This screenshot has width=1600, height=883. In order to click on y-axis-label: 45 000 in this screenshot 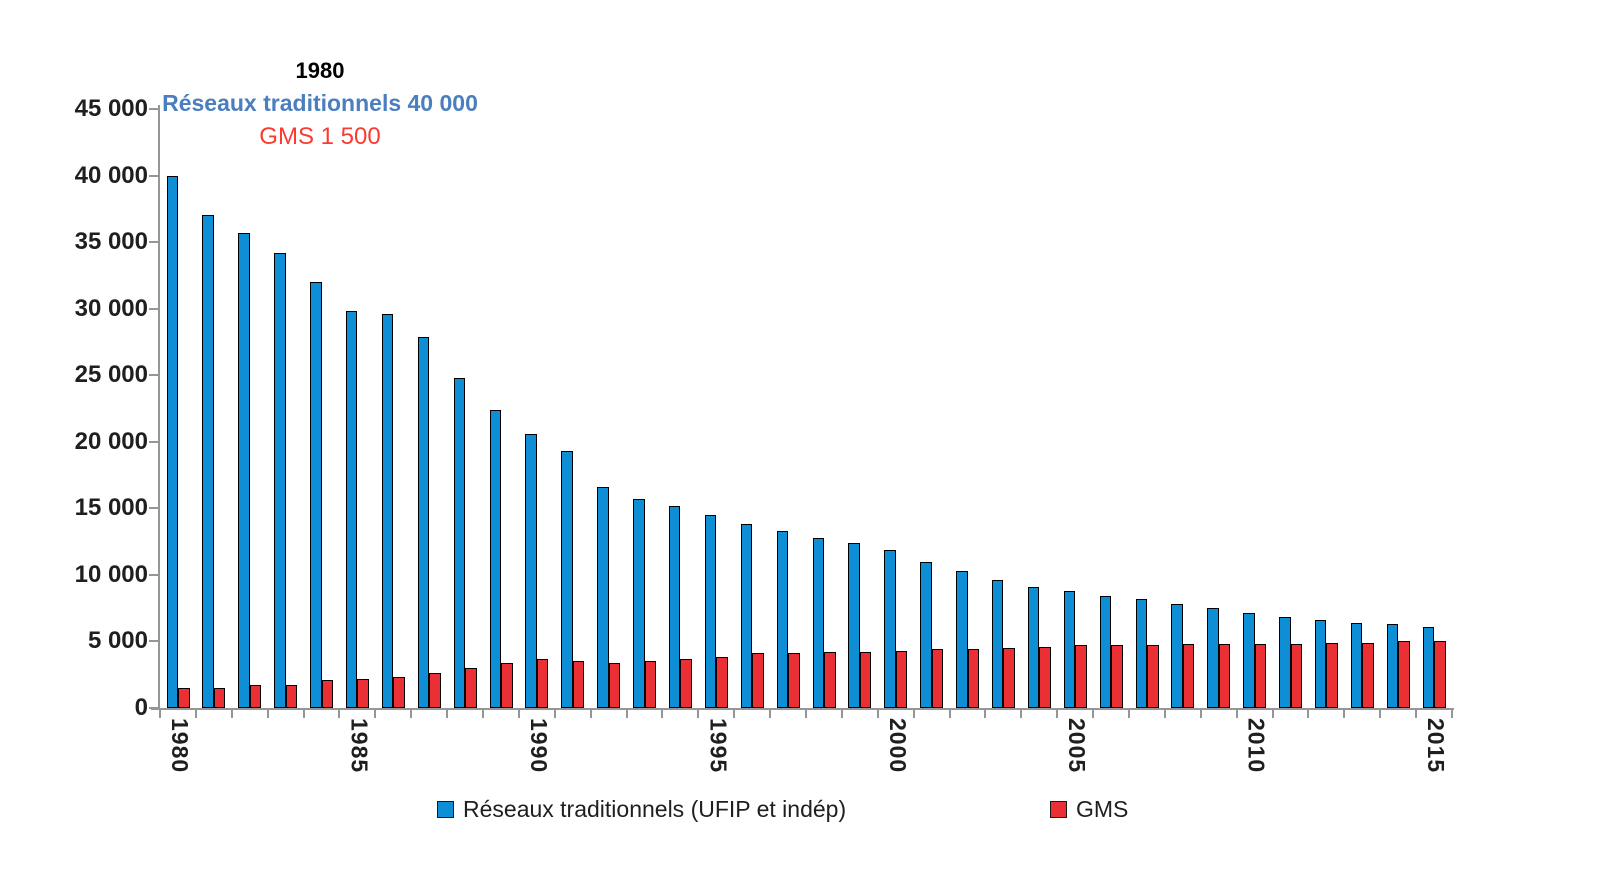, I will do `click(111, 108)`.